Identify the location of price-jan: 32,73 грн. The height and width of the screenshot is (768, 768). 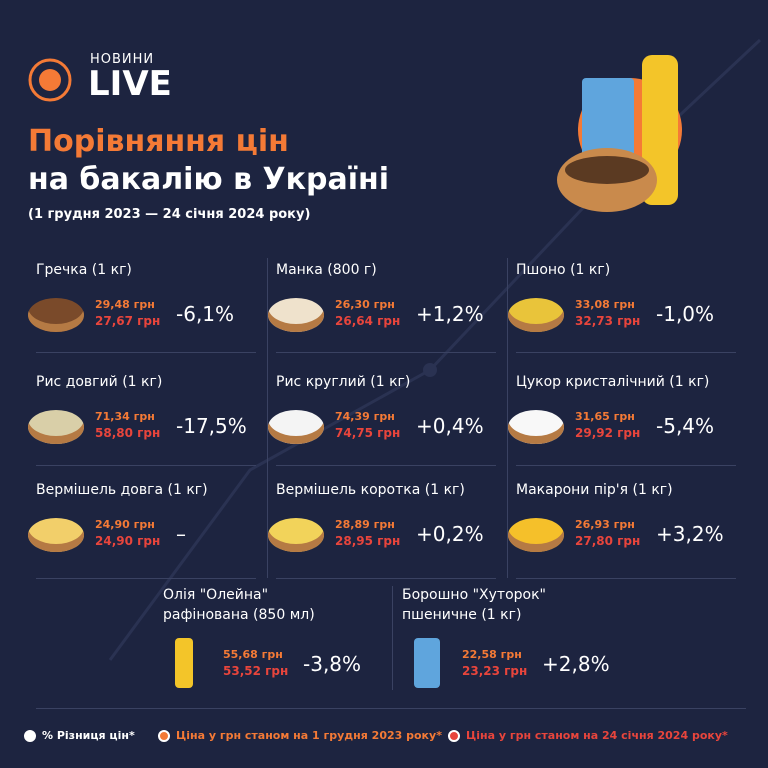
(608, 321).